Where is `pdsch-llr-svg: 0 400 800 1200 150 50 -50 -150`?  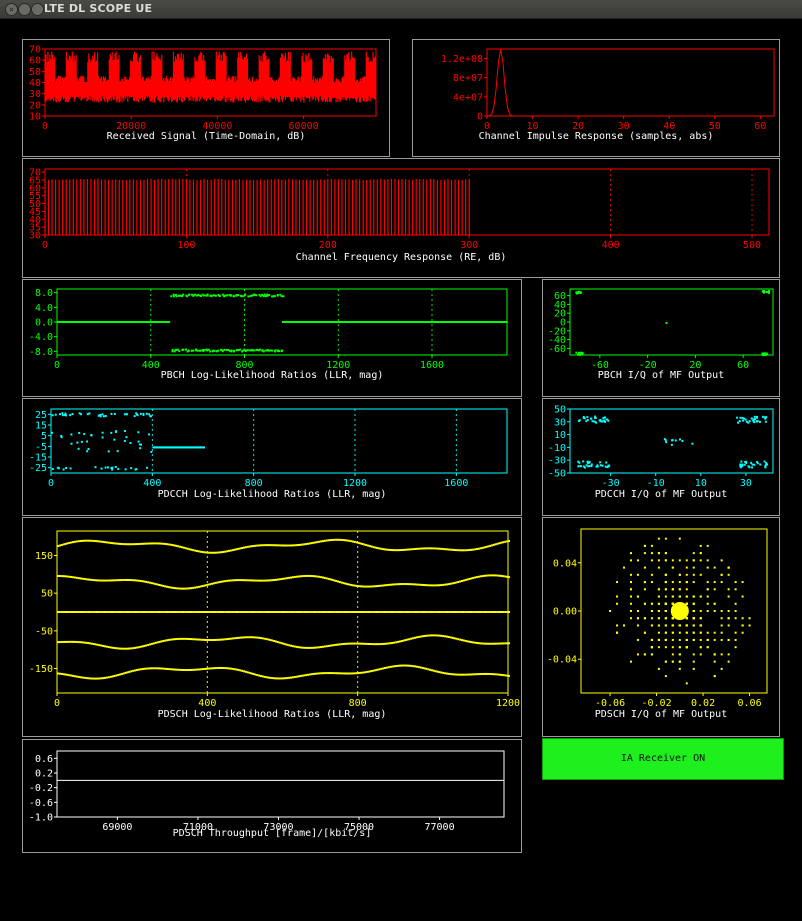 pdsch-llr-svg: 0 400 800 1200 150 50 -50 -150 is located at coordinates (274, 619).